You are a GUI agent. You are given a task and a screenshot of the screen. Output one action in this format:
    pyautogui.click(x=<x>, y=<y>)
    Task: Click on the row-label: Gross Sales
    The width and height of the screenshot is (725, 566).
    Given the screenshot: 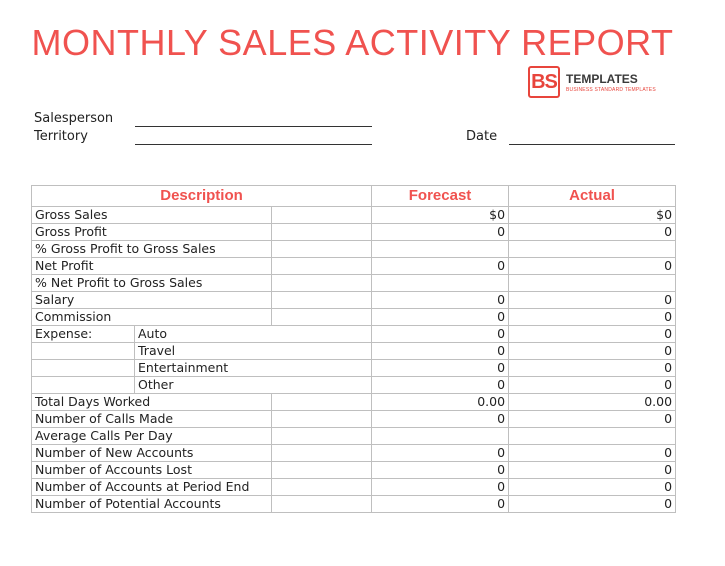 What is the action you would take?
    pyautogui.click(x=151, y=215)
    